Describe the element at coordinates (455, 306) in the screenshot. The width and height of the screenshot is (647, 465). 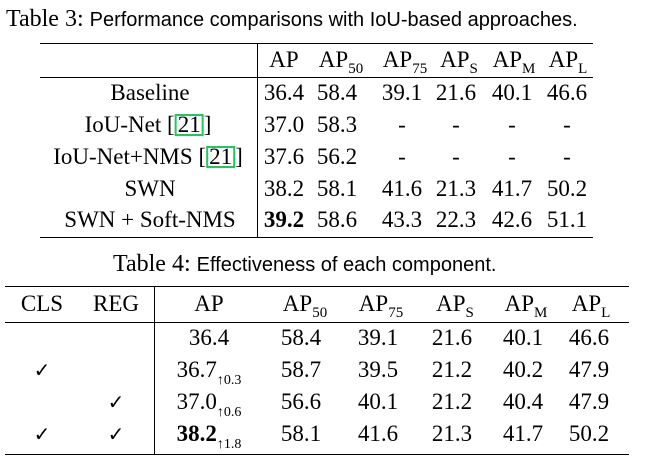
I see `table4-header-aps: APS` at that location.